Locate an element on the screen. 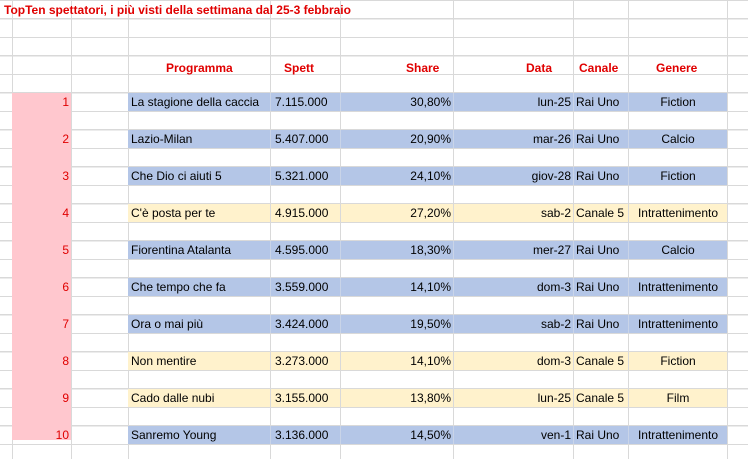 This screenshot has height=459, width=748. share-cell: 27,20% is located at coordinates (430, 213).